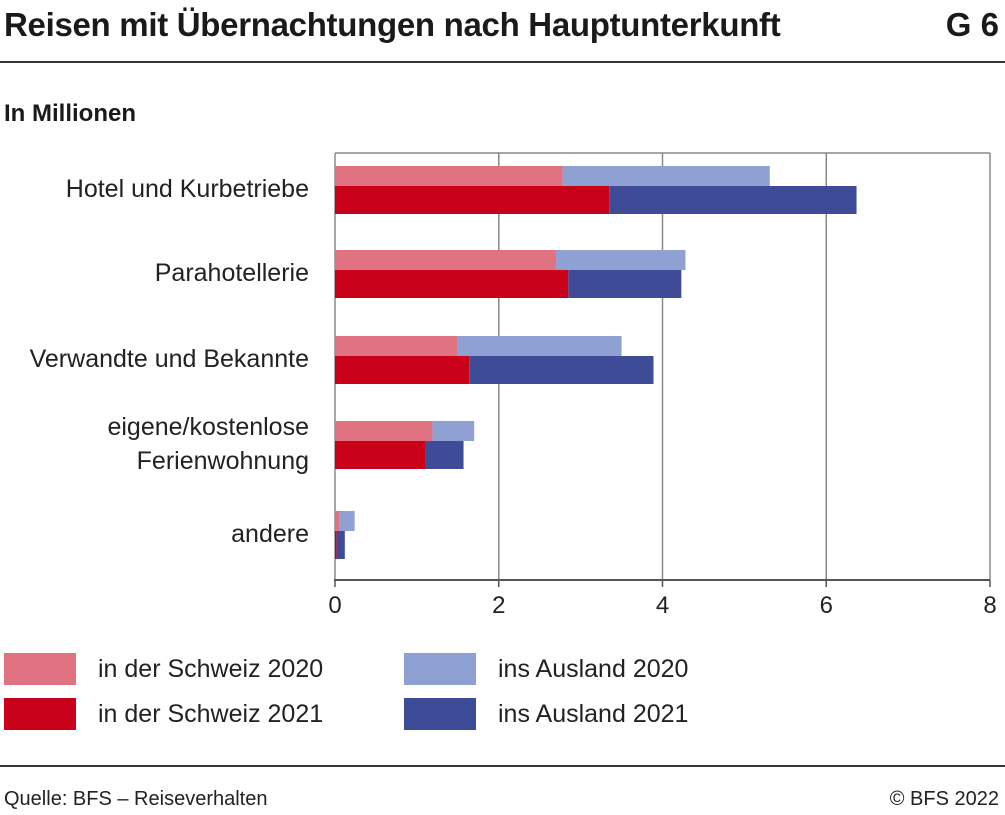  I want to click on category-label: eigene/kostenlose, so click(208, 427).